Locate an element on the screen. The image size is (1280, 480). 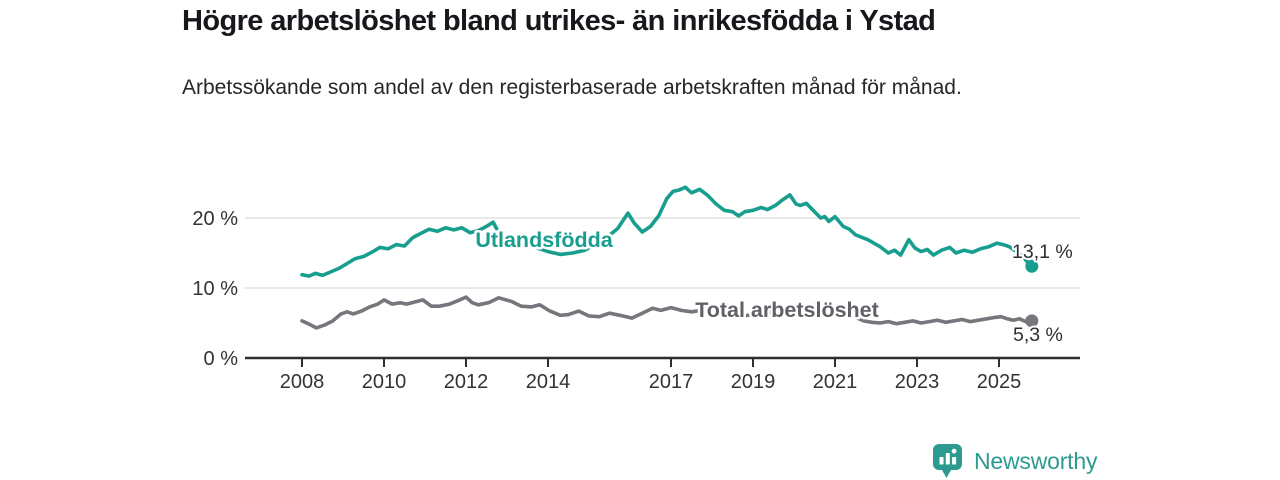
end-value-label-1: 5,3 % is located at coordinates (1038, 335).